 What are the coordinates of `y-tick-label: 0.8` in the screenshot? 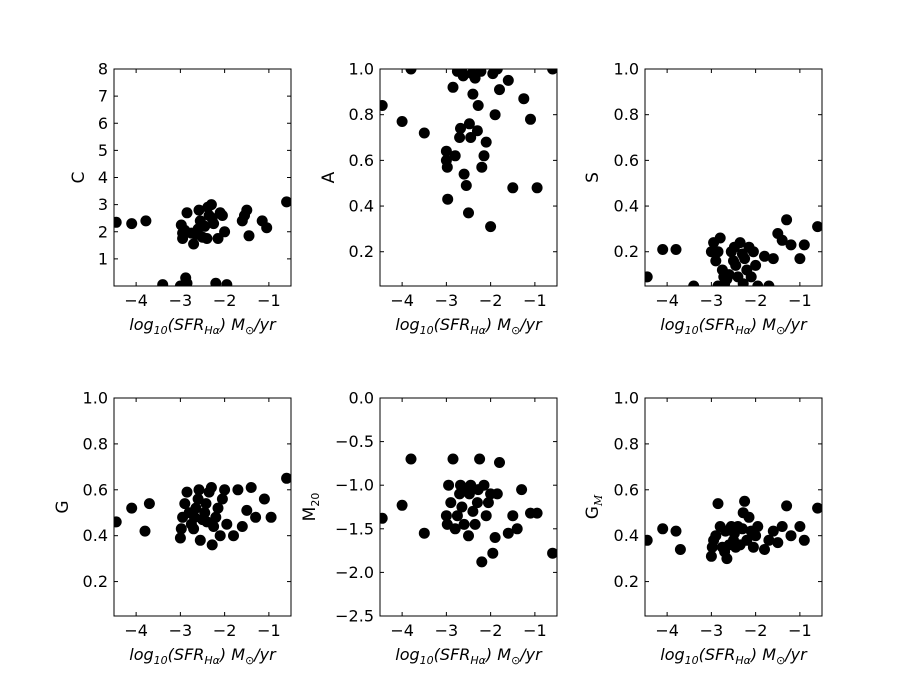 It's located at (95, 443).